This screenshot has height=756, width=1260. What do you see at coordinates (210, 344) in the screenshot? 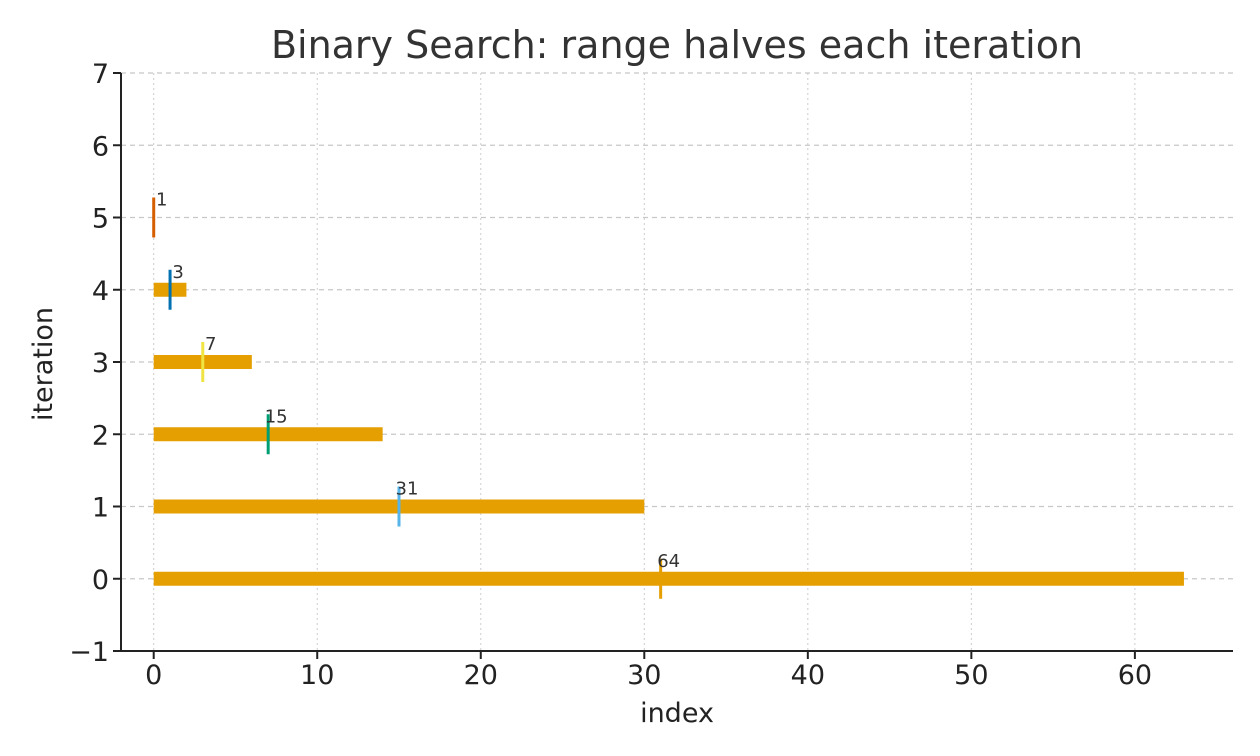
I see `size-label-iteration-3: 7` at bounding box center [210, 344].